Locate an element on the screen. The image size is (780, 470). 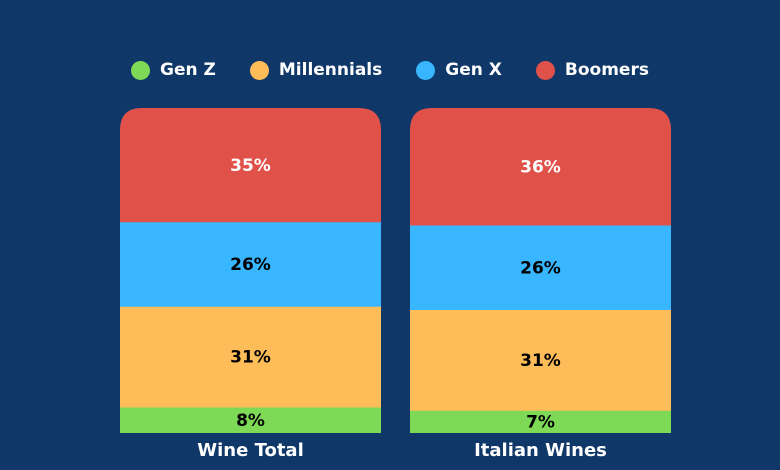
data-label-gen-x-wine-total: 26% is located at coordinates (250, 265).